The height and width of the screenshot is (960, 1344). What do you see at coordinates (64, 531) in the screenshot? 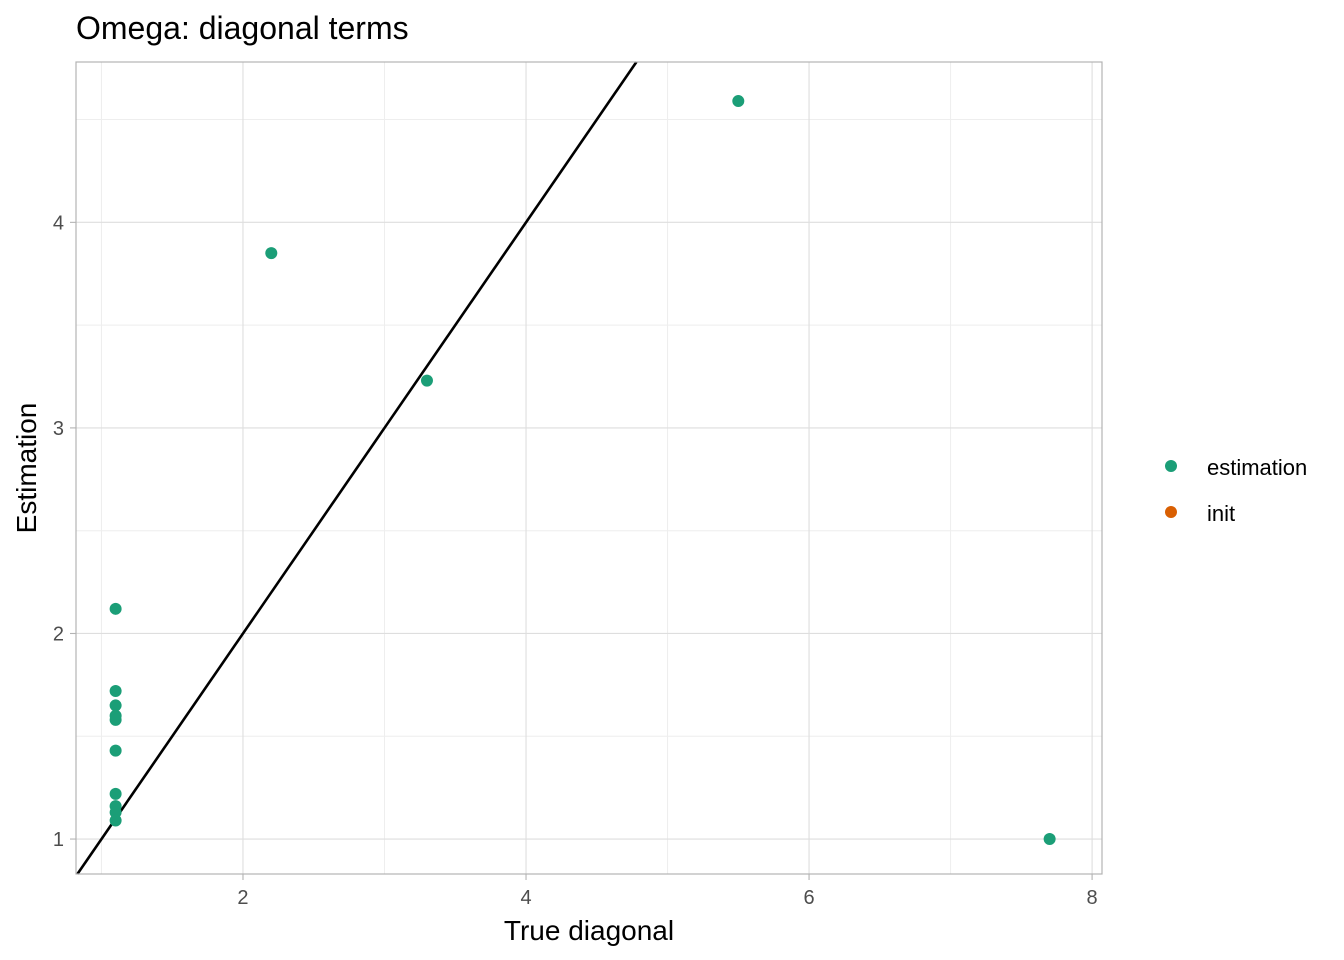
I see `y-axis: 1 2 3 4` at bounding box center [64, 531].